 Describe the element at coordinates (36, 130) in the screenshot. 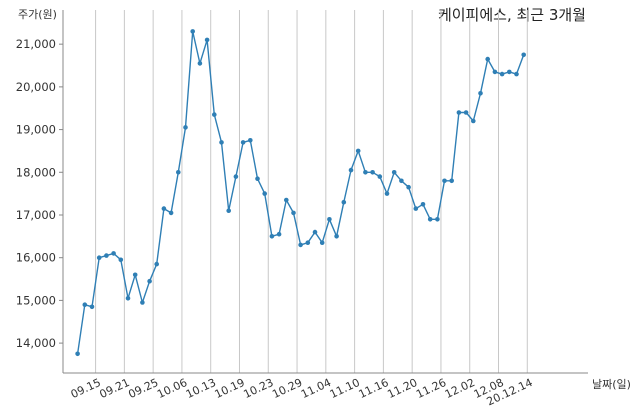

I see `y-tick-label: 19,000` at that location.